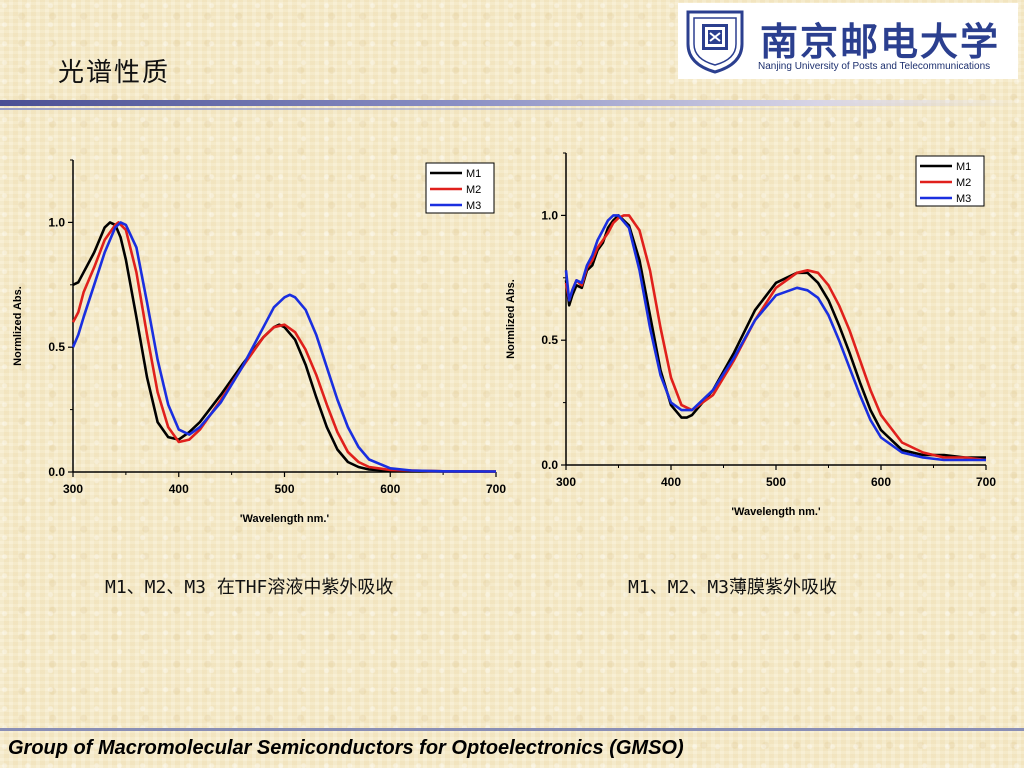 The image size is (1024, 768). Describe the element at coordinates (512, 729) in the screenshot. I see `footer-divider` at that location.